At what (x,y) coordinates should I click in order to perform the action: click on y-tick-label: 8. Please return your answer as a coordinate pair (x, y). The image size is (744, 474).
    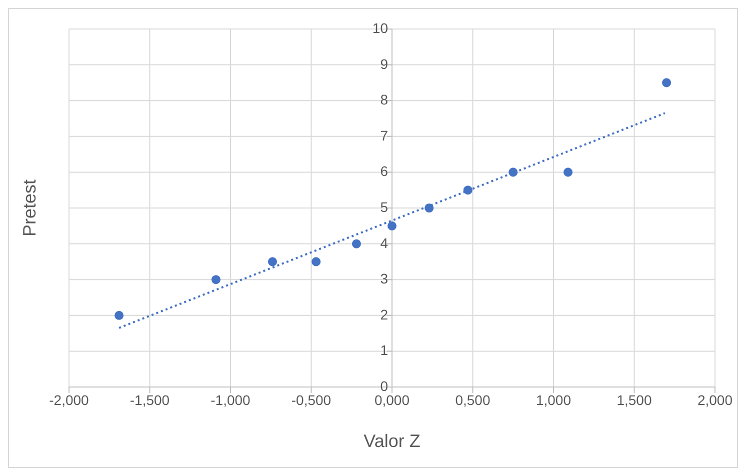
    Looking at the image, I should click on (384, 100).